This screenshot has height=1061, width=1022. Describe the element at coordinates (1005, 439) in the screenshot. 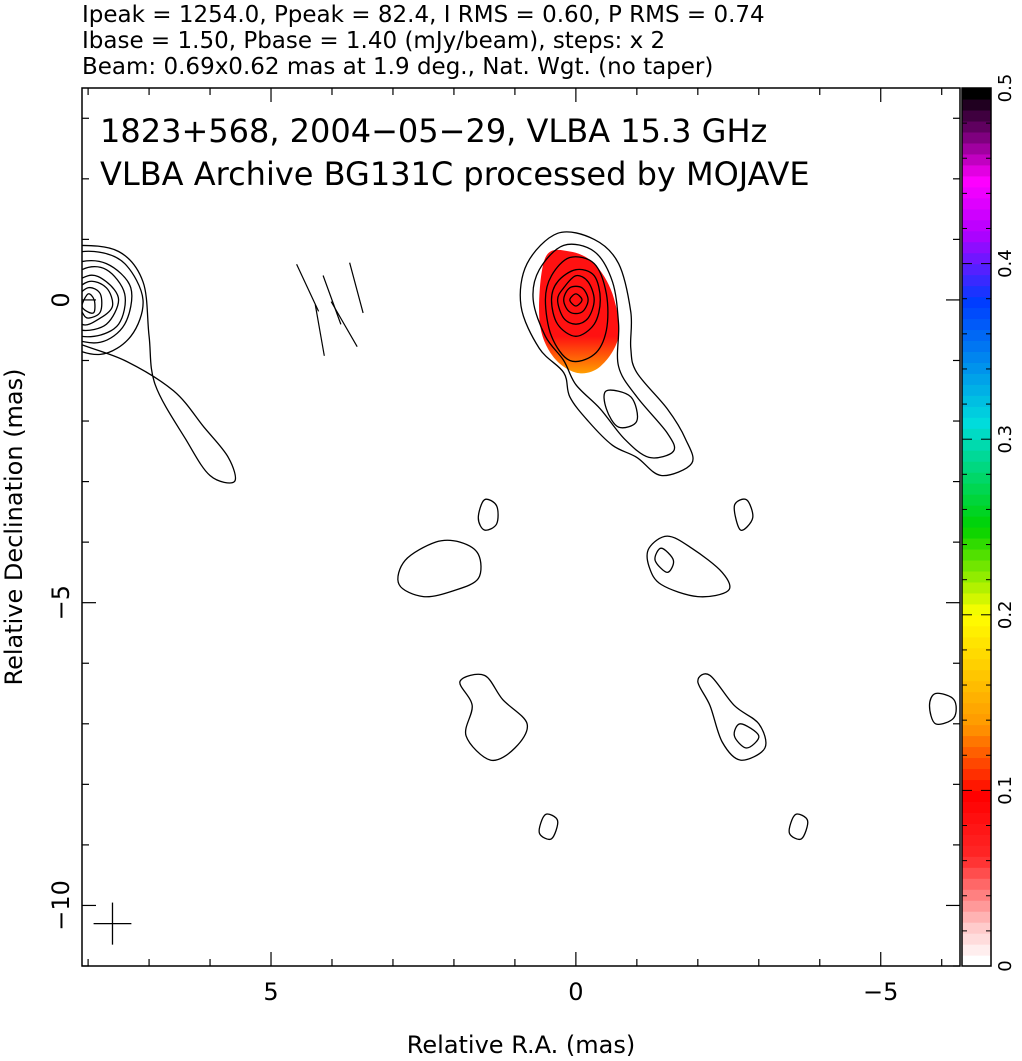

I see `colorbar-tick-label: 0.3` at that location.